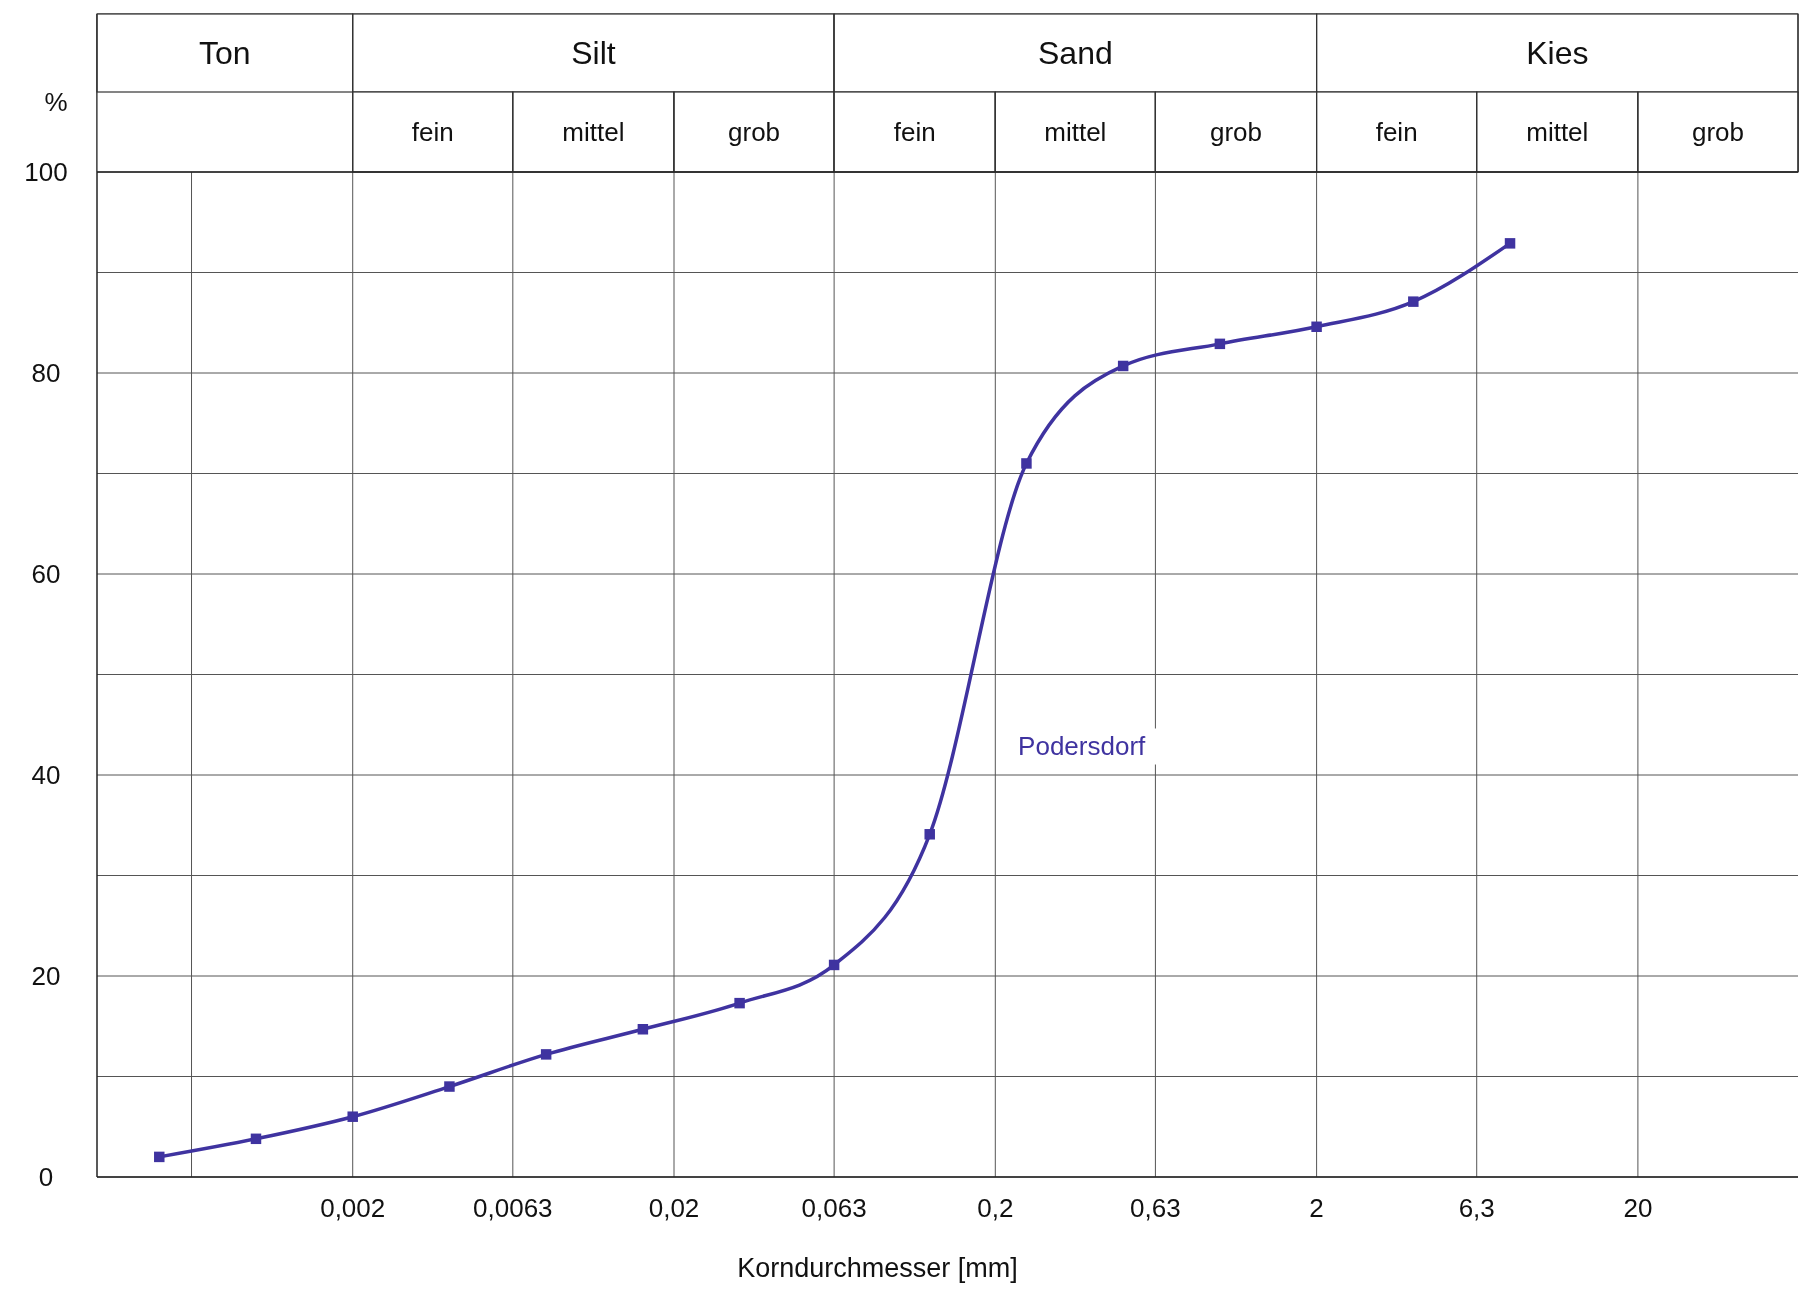  What do you see at coordinates (46, 775) in the screenshot?
I see `y-tick-label: 40` at bounding box center [46, 775].